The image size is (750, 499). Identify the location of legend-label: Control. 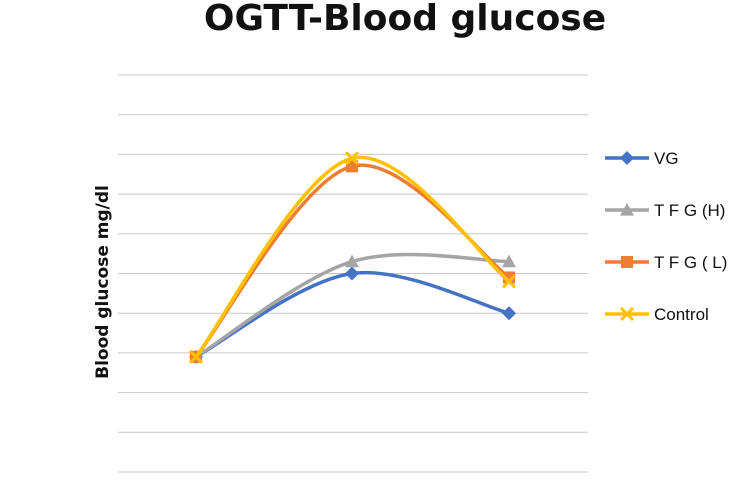
(681, 314).